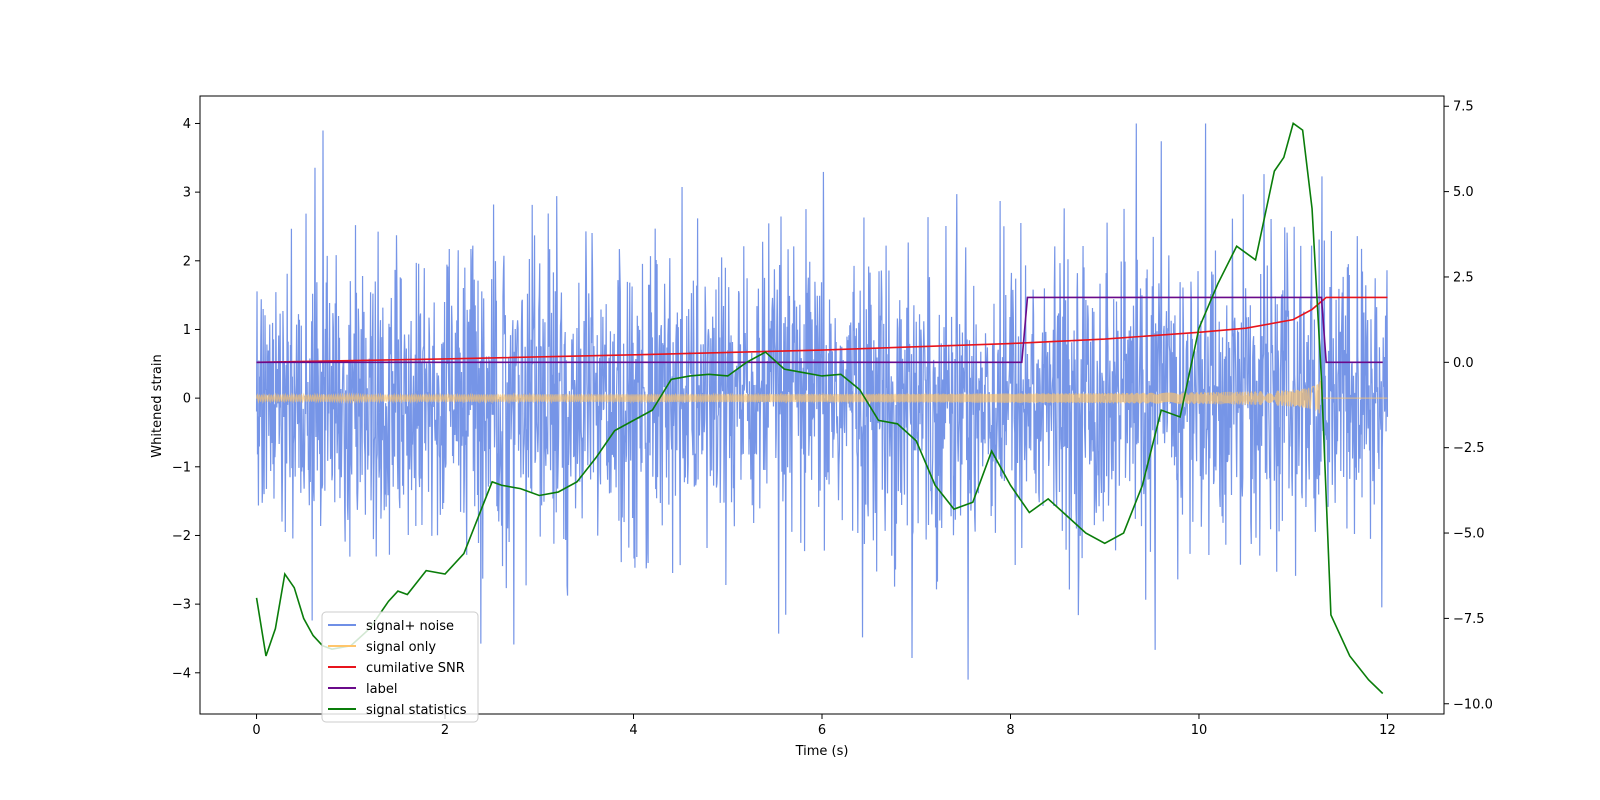 The height and width of the screenshot is (800, 1600). I want to click on y-axis-left: −4 −3 −2 −1 0 1 2 3 4, so click(186, 399).